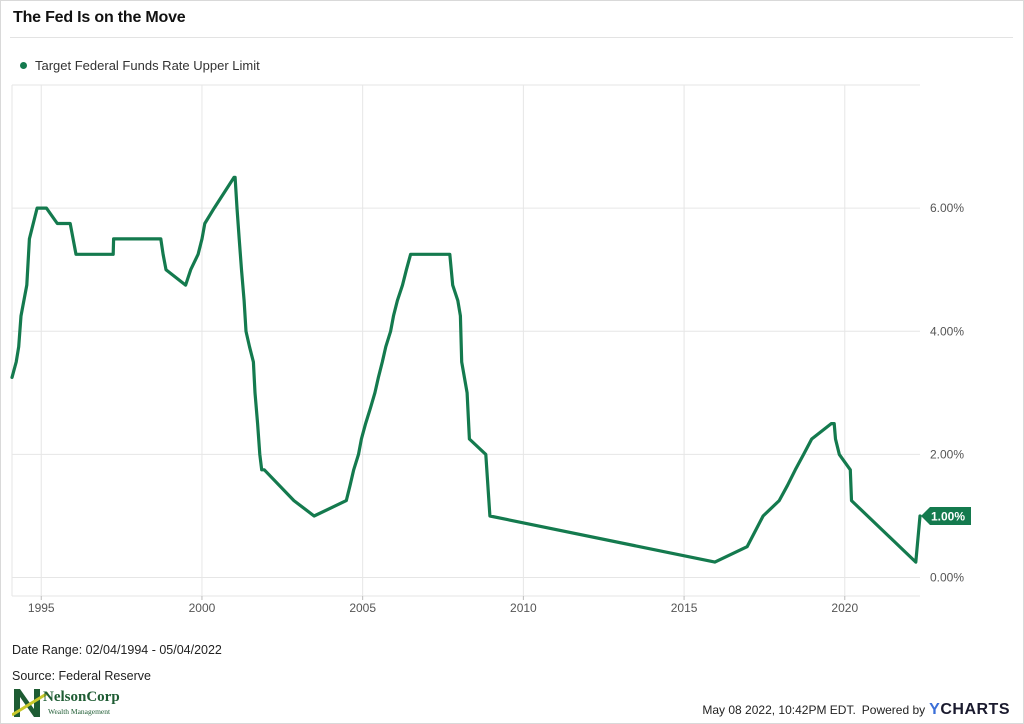 Image resolution: width=1024 pixels, height=724 pixels. I want to click on legend-label: Target Federal Funds Rate Upper Limit, so click(147, 65).